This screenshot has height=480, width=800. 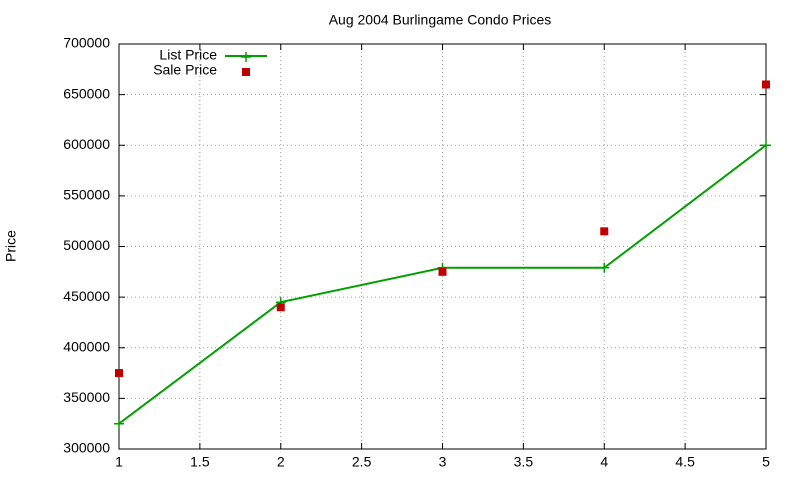 I want to click on y-tick-label: 600000, so click(x=86, y=144).